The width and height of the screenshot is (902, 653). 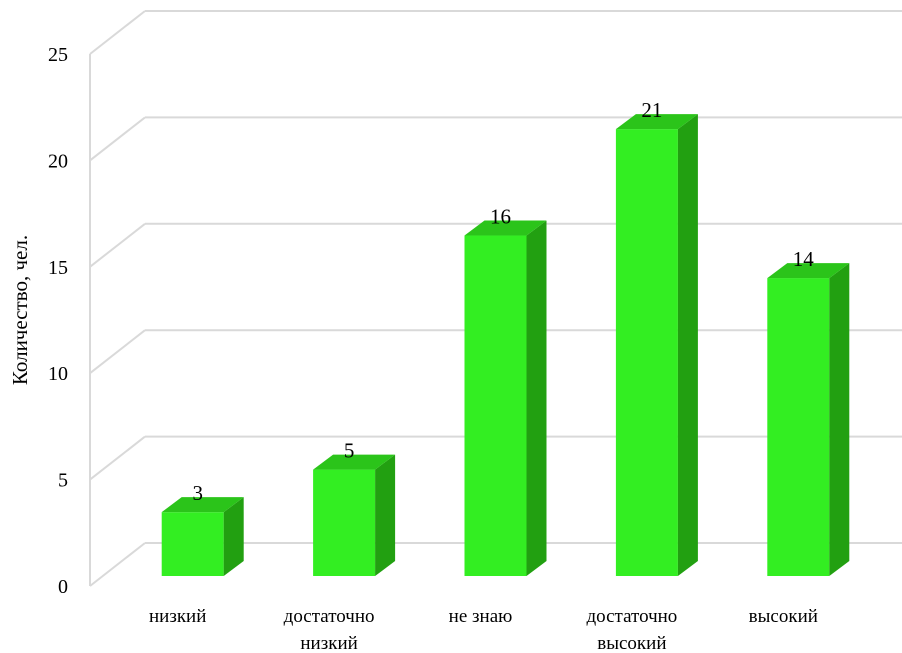 What do you see at coordinates (500, 217) in the screenshot?
I see `data-label: 16` at bounding box center [500, 217].